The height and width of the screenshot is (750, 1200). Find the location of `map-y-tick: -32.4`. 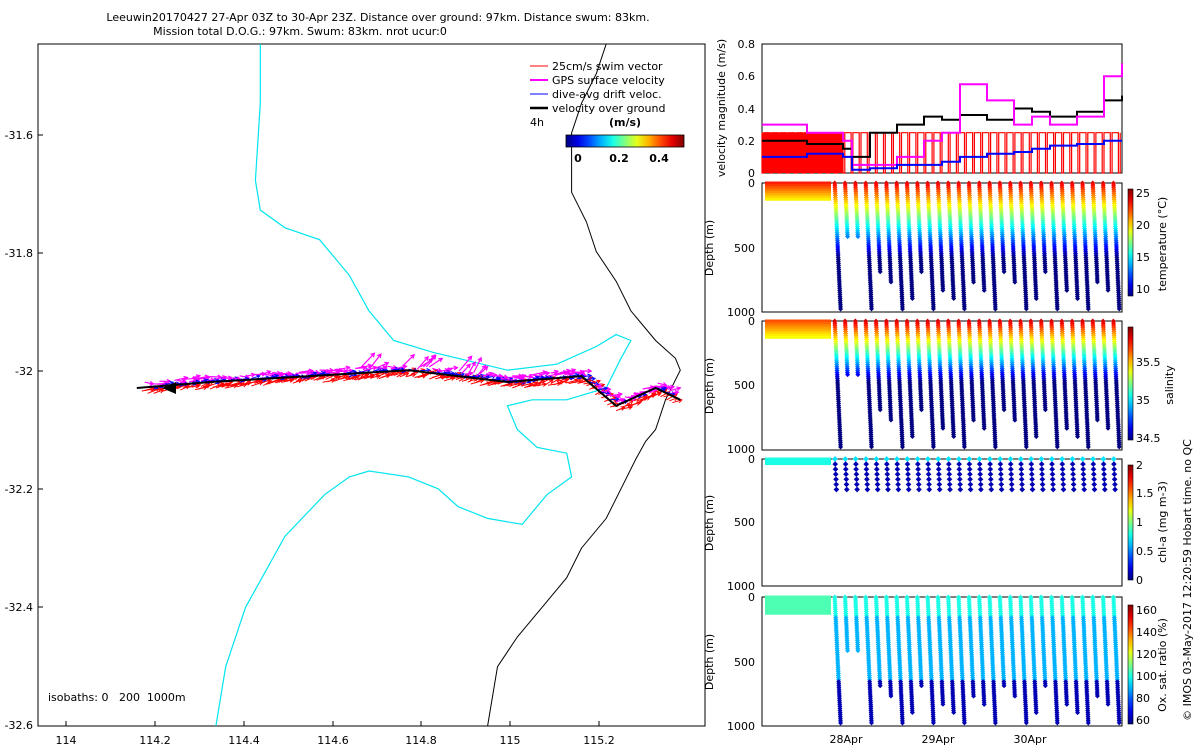

map-y-tick: -32.4 is located at coordinates (19, 607).